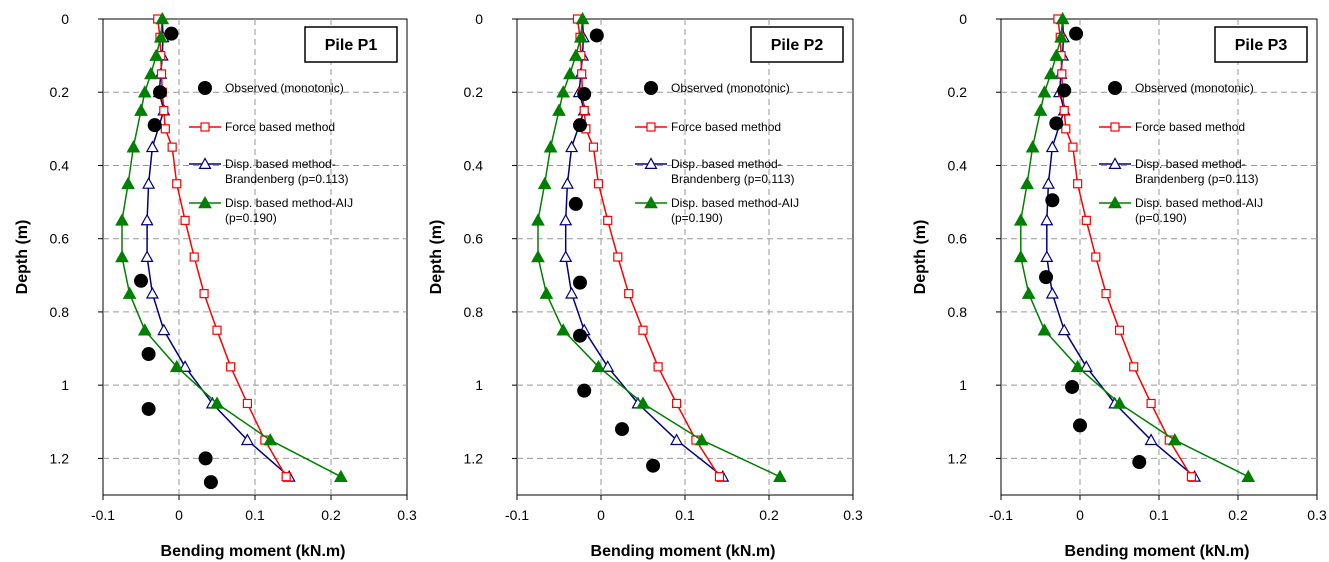 This screenshot has height=562, width=1329. What do you see at coordinates (685, 515) in the screenshot?
I see `x-tick-label: 0.1` at bounding box center [685, 515].